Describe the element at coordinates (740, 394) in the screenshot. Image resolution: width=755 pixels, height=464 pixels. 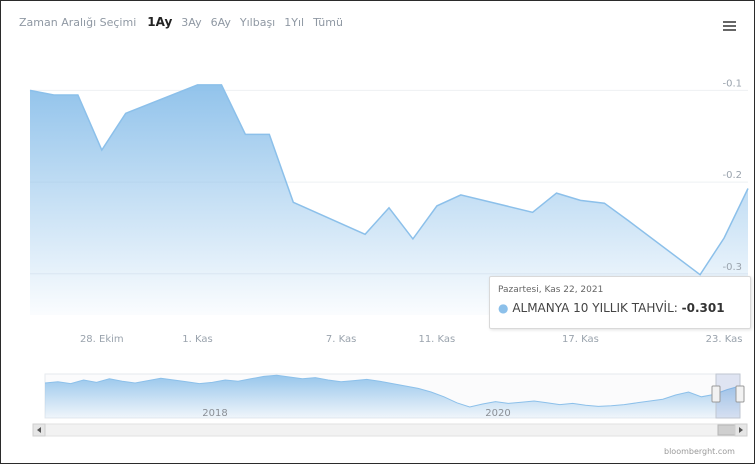
I see `navigator-right-handle` at that location.